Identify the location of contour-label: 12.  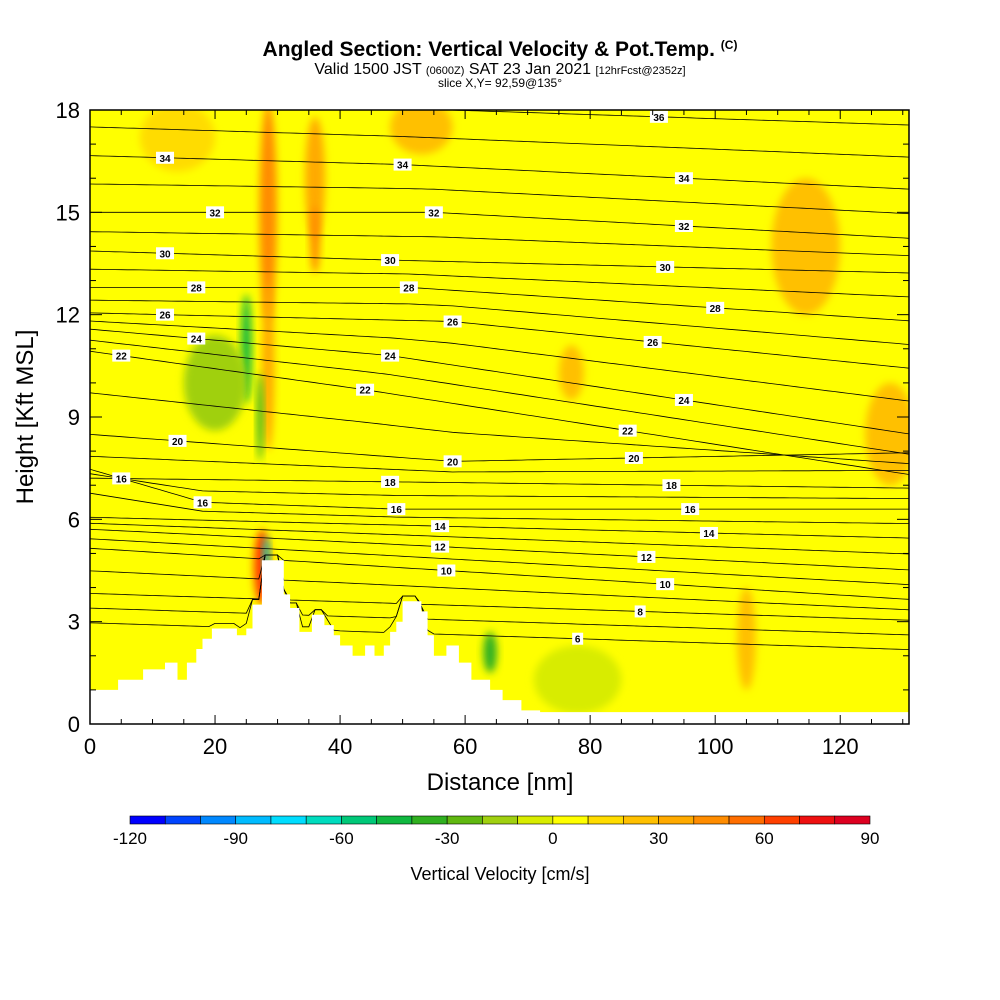
(441, 548).